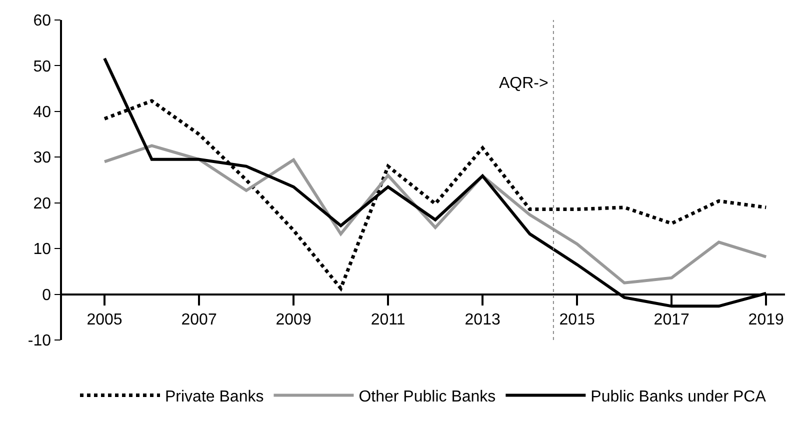 The height and width of the screenshot is (424, 800). What do you see at coordinates (42, 203) in the screenshot?
I see `y-tick-label: 20` at bounding box center [42, 203].